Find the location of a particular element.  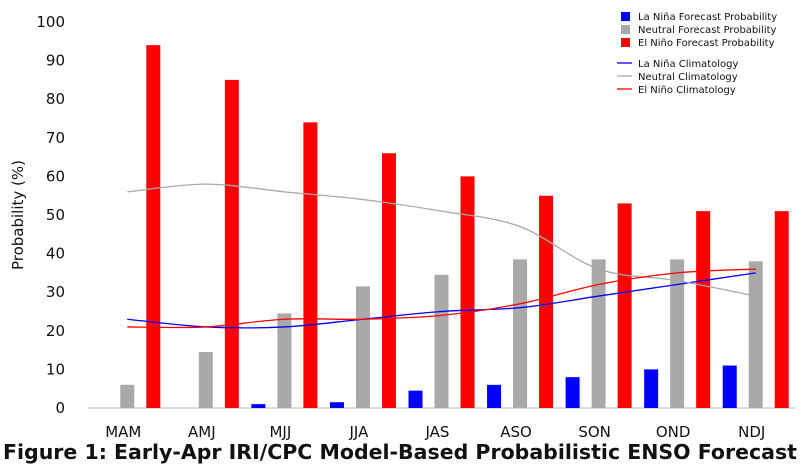

y-tick-label: 90 is located at coordinates (55, 61).